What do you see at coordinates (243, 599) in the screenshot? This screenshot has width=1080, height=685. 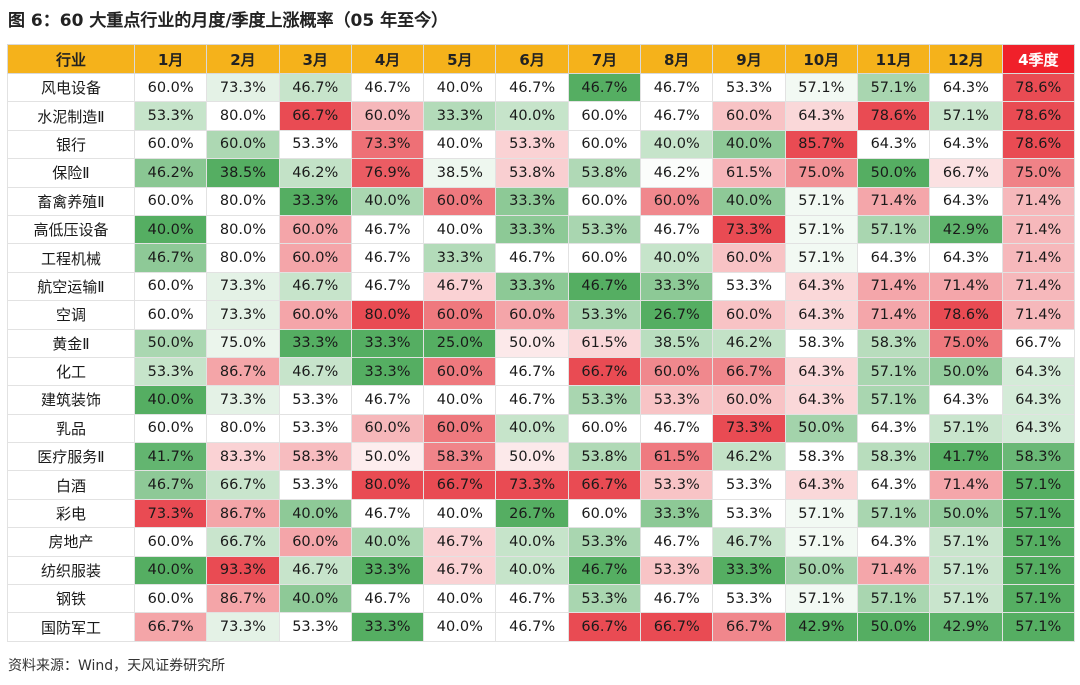 I see `probability-cell: 86.7%` at bounding box center [243, 599].